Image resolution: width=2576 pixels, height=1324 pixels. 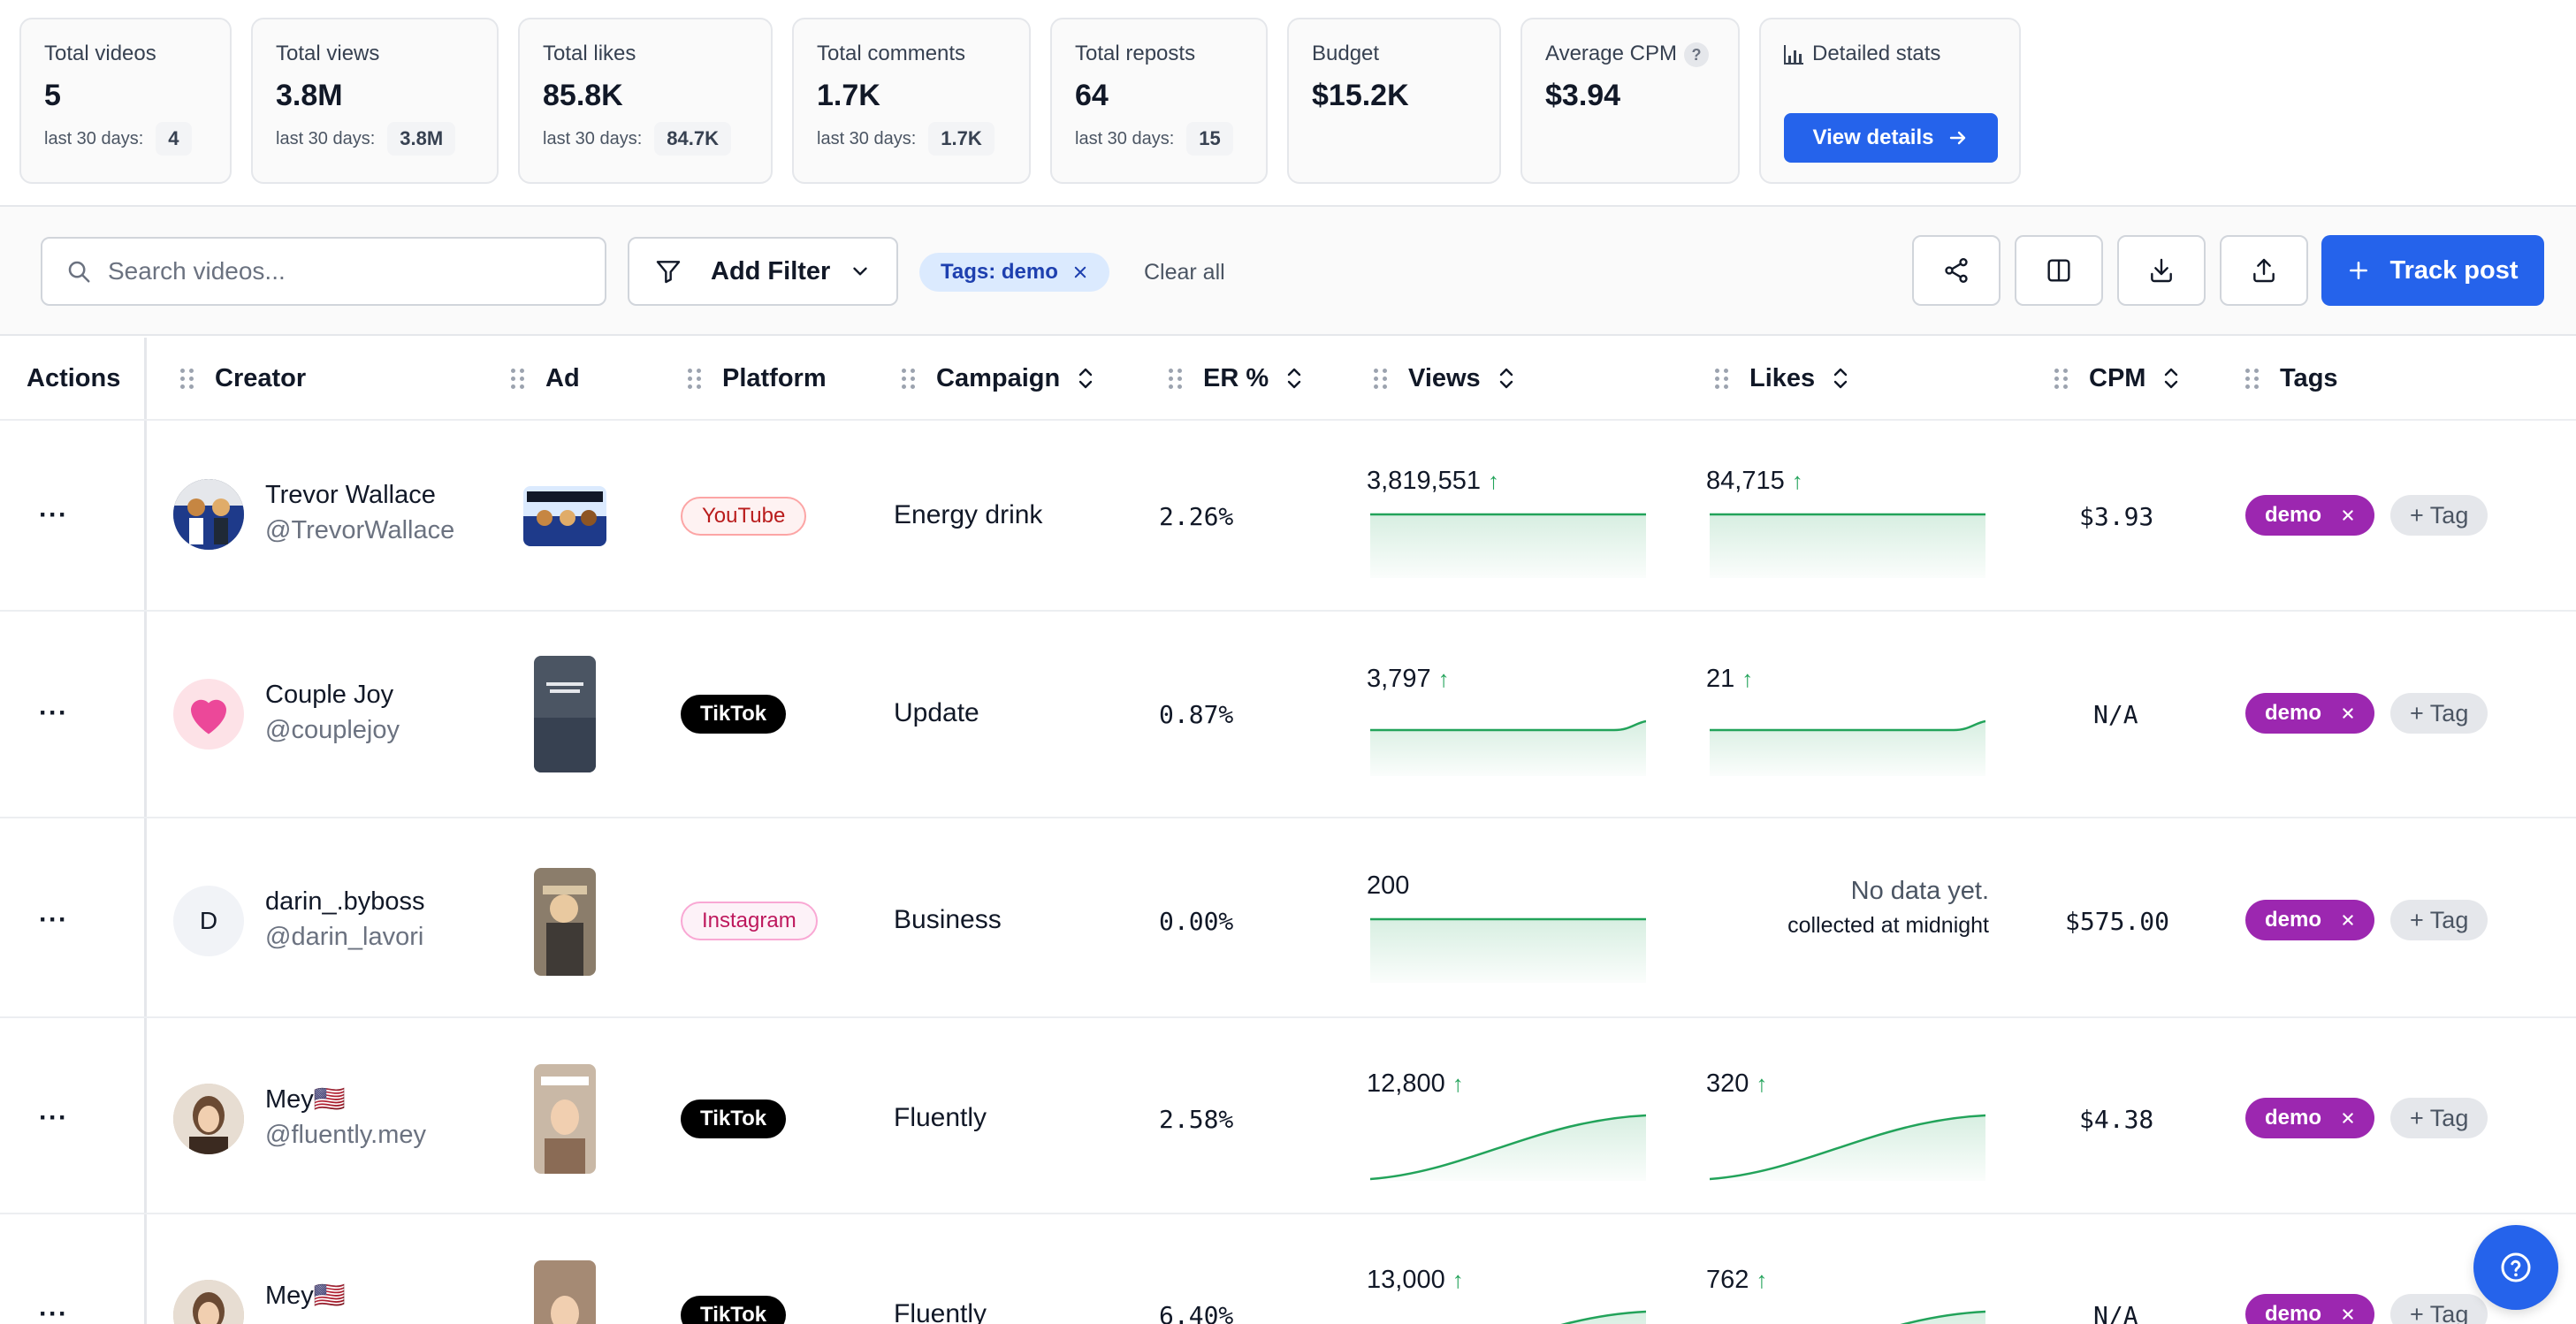 I want to click on stat-card-average-cpm: Average CPM? $3.94, so click(x=1630, y=101).